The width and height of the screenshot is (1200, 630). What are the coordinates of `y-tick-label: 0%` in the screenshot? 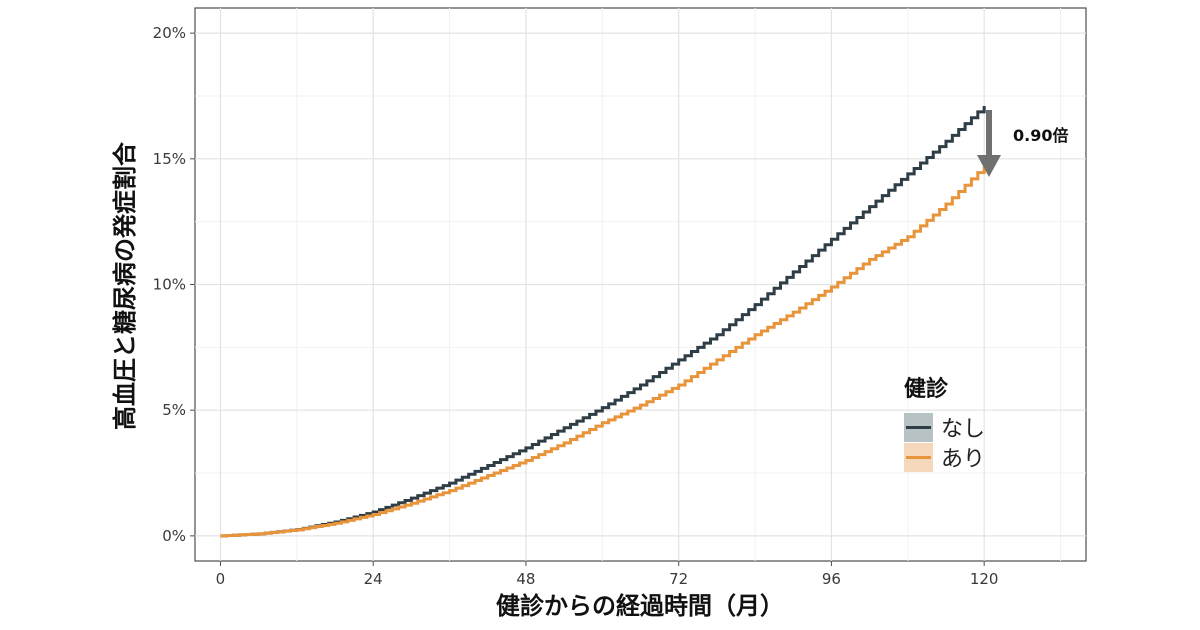 It's located at (174, 536).